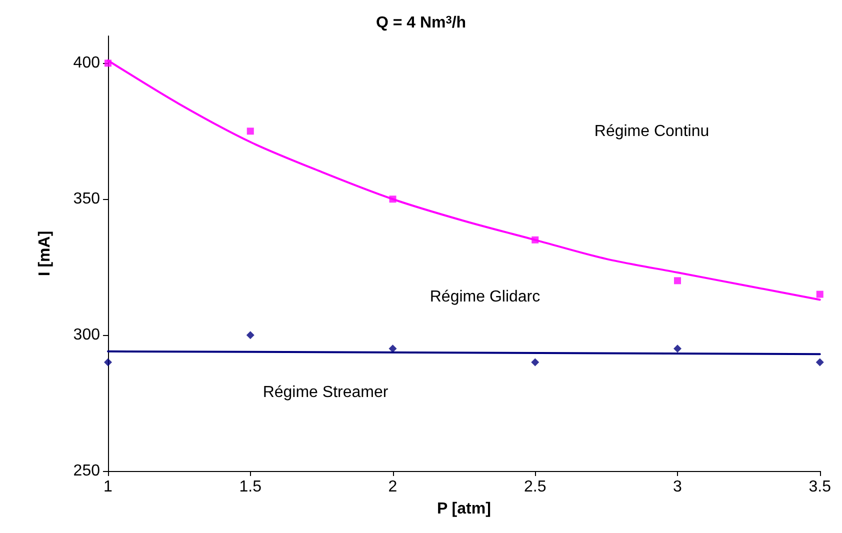 The height and width of the screenshot is (533, 842). Describe the element at coordinates (250, 487) in the screenshot. I see `x-tick-label: 1.5` at that location.